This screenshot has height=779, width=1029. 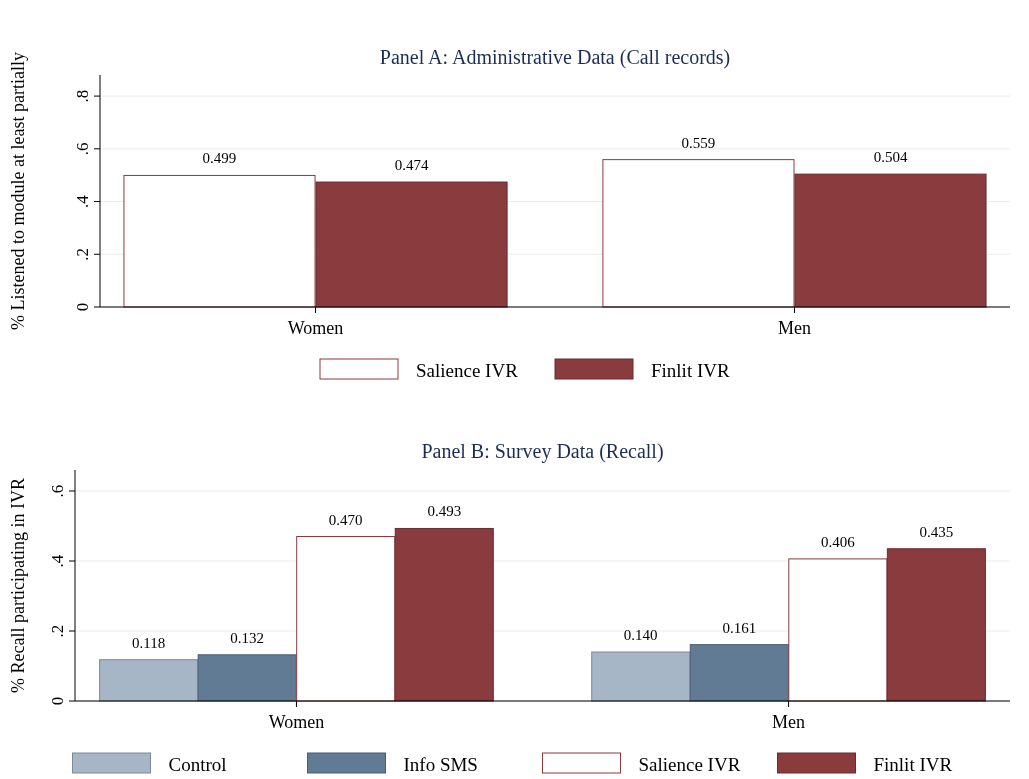 What do you see at coordinates (197, 764) in the screenshot?
I see `legend-label: Control` at bounding box center [197, 764].